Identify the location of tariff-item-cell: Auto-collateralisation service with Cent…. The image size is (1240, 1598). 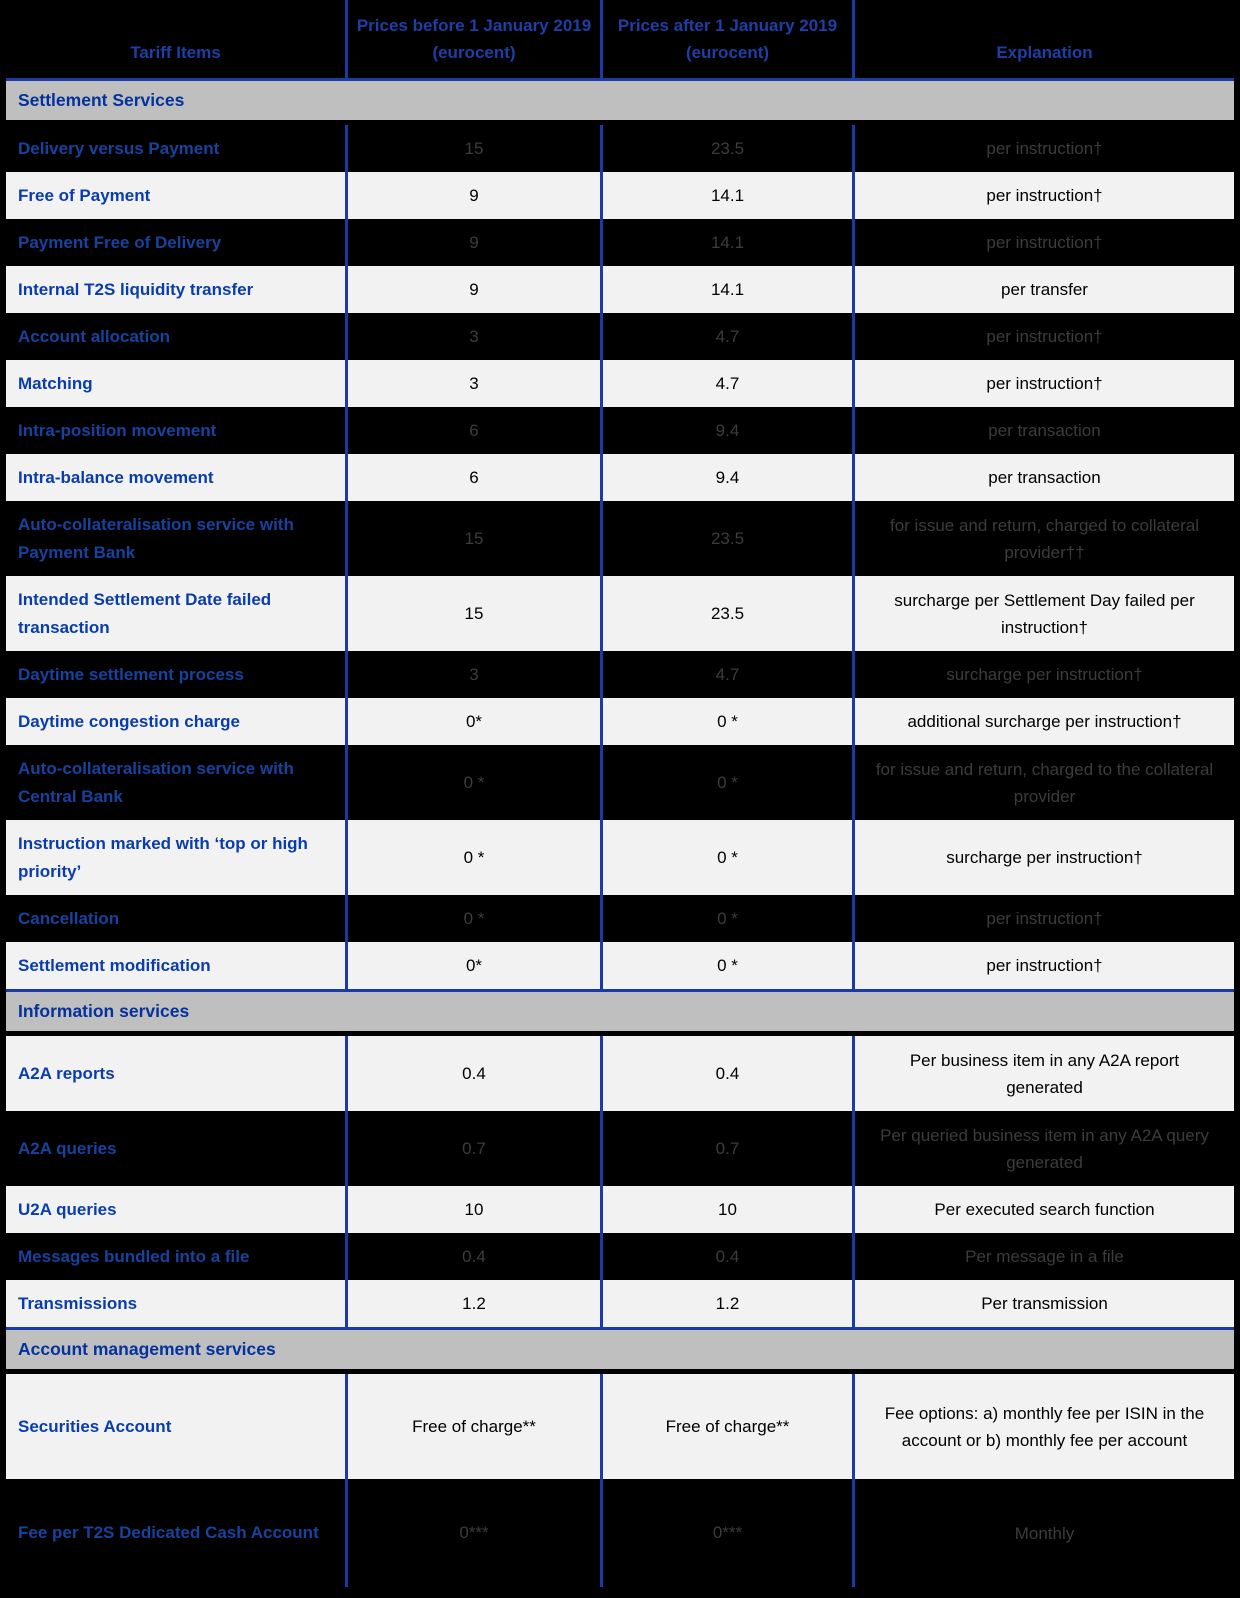
(156, 782).